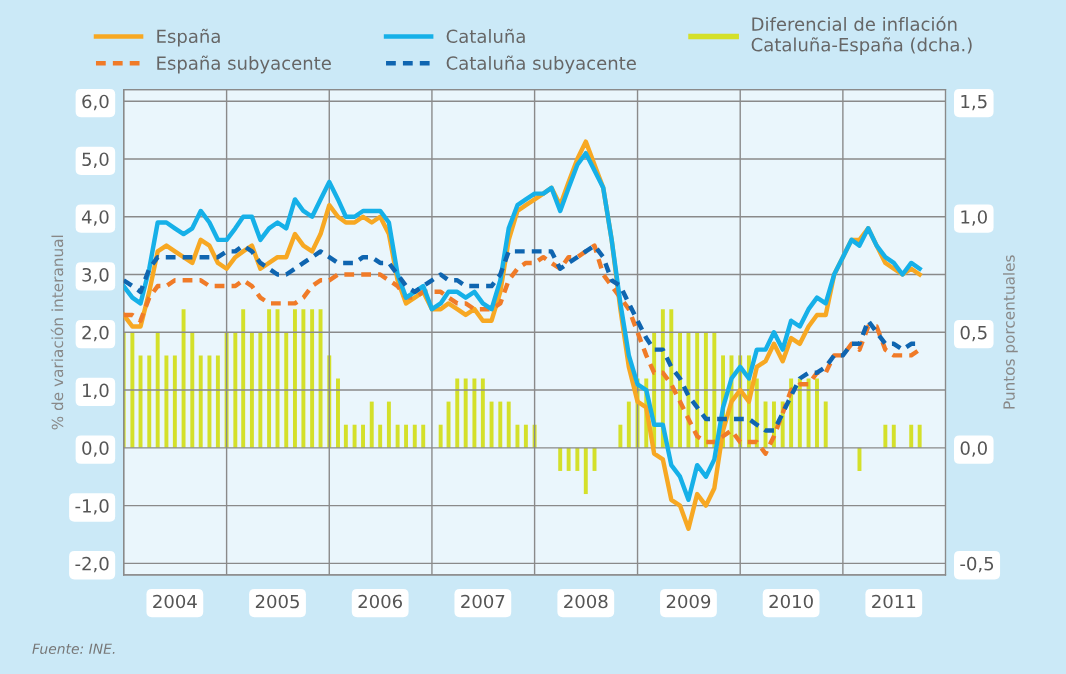 The image size is (1066, 674). What do you see at coordinates (95, 102) in the screenshot?
I see `y-tick-label: 6,0` at bounding box center [95, 102].